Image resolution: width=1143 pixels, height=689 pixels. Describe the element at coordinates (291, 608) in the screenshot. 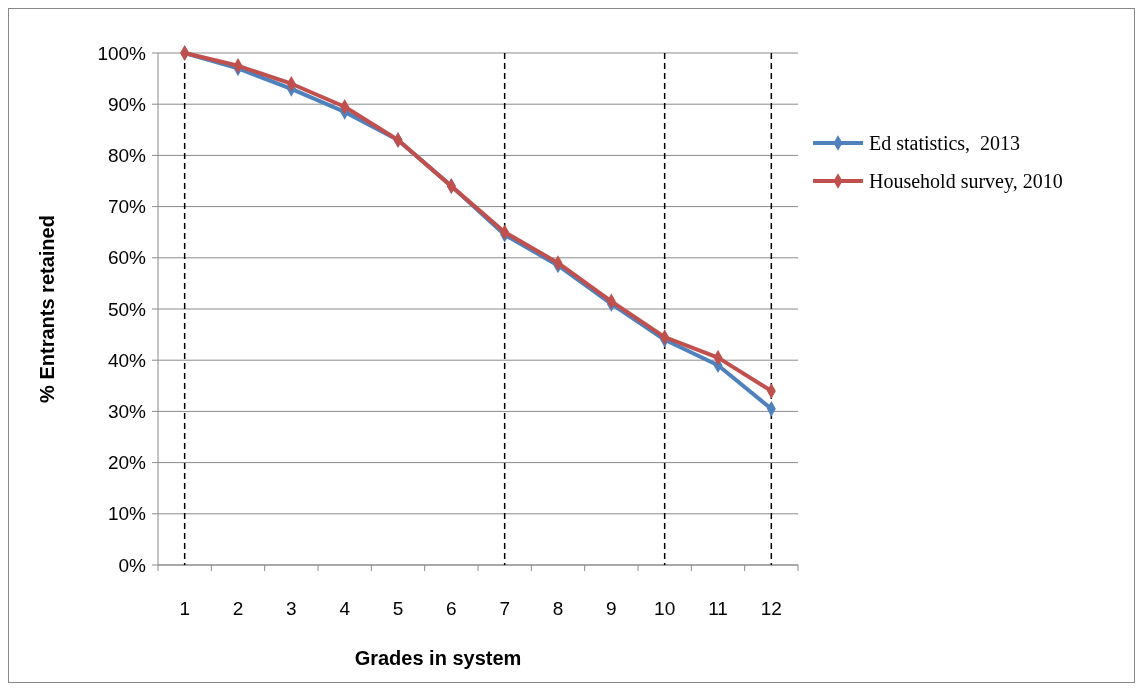

I see `x-tick-label: 3` at that location.